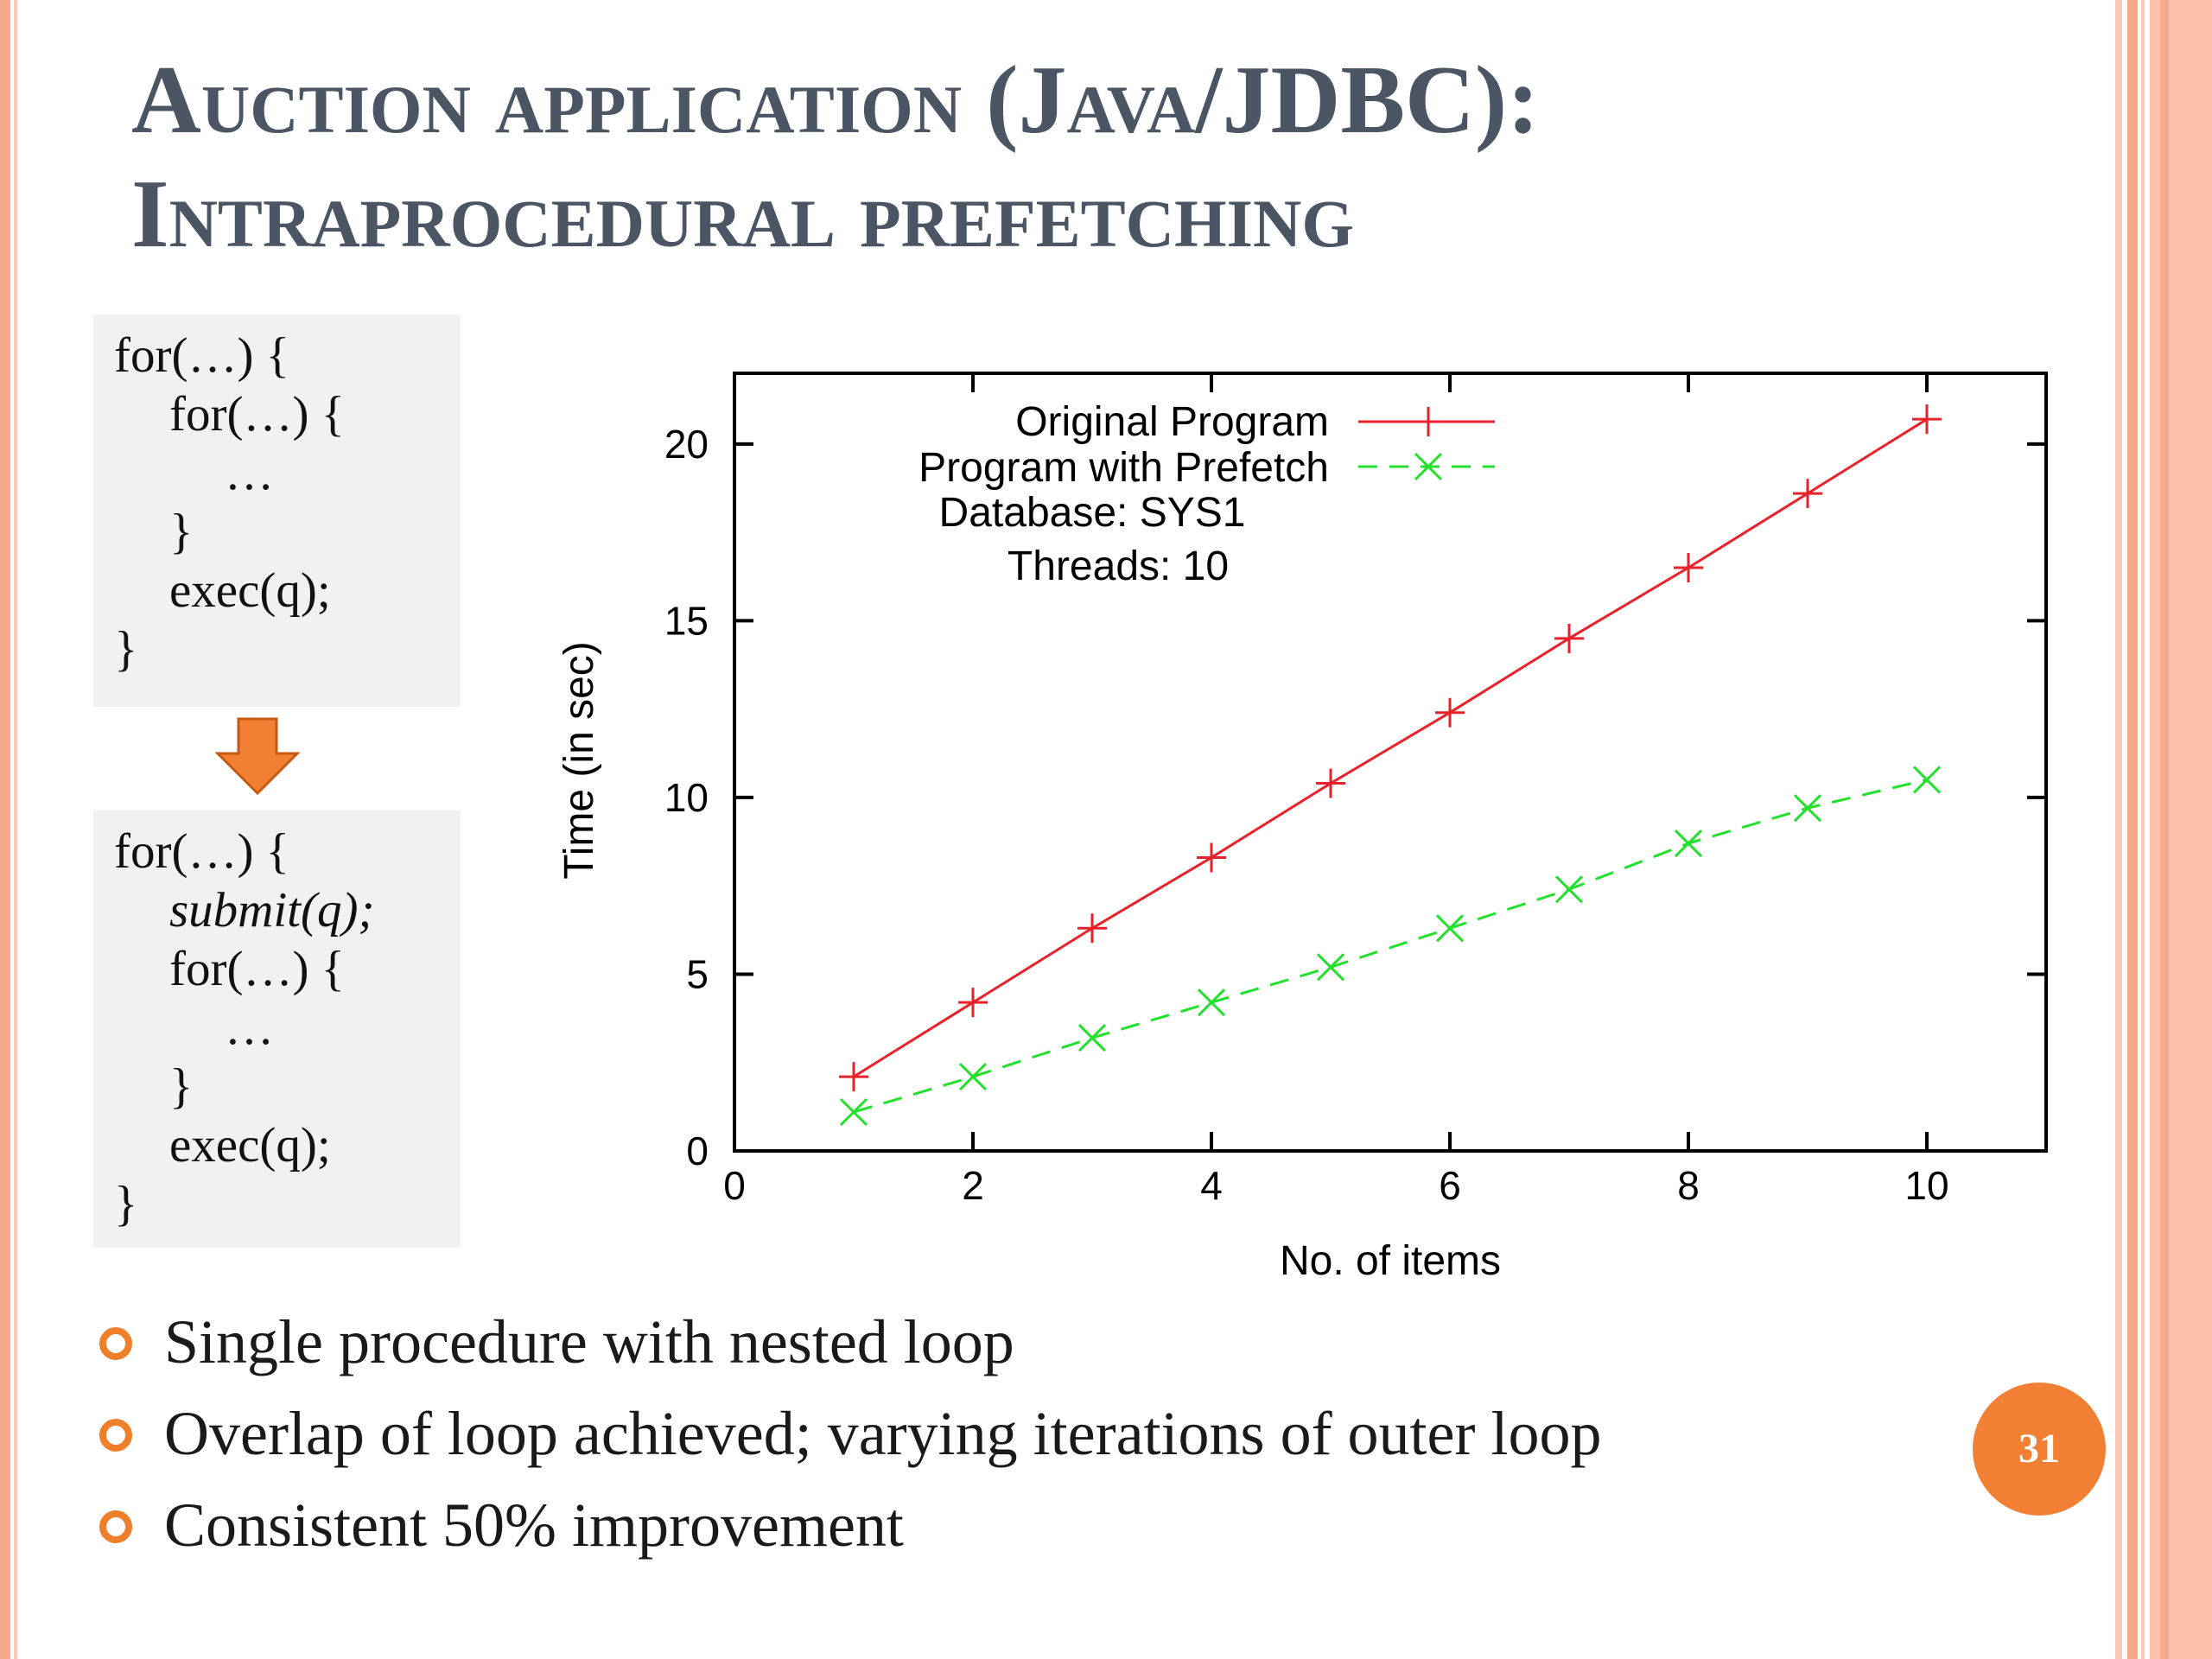 The width and height of the screenshot is (2212, 1659). I want to click on bullet-text: Single procedure with nested loop, so click(589, 1341).